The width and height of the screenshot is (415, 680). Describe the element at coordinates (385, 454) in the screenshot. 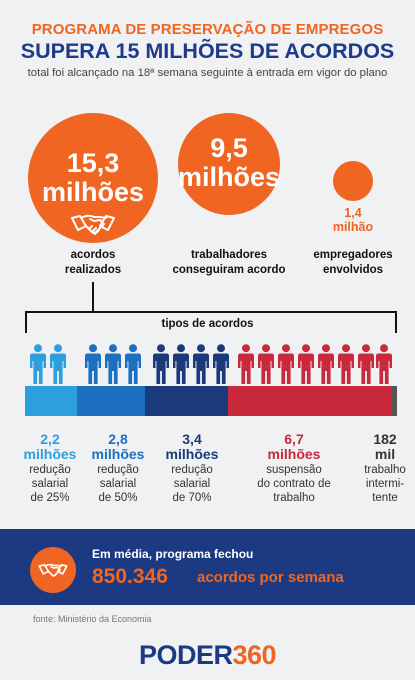

I see `type-unit: mil` at that location.